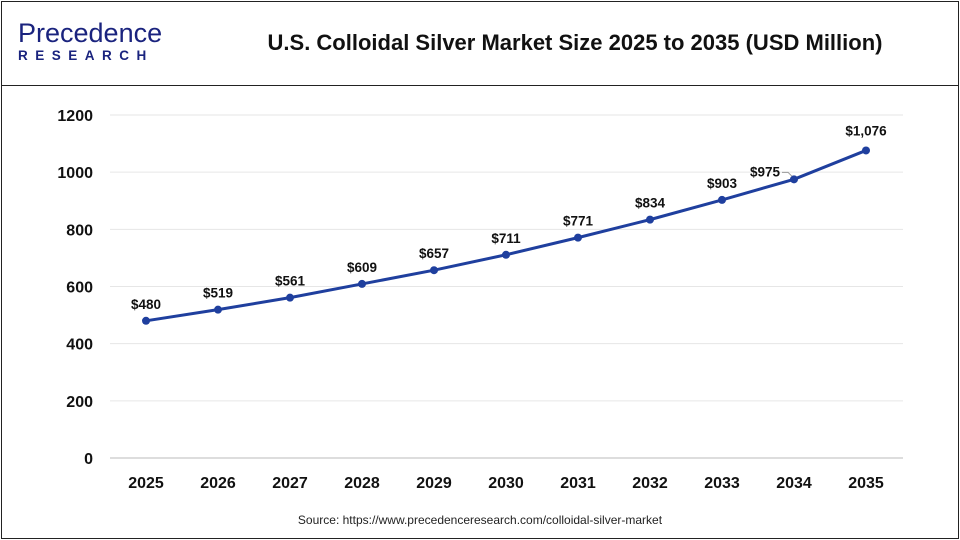 The width and height of the screenshot is (960, 540). I want to click on y-tick-label: 0, so click(88, 459).